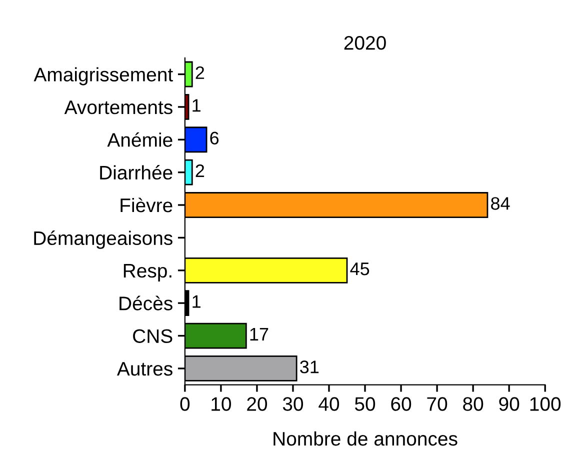 Image resolution: width=569 pixels, height=467 pixels. I want to click on data-label: 45, so click(360, 269).